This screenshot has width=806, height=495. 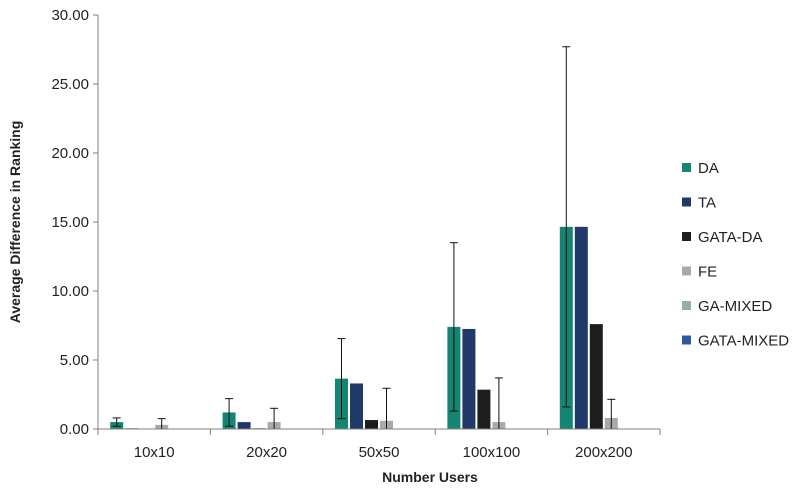 I want to click on x-axis-title: Number Users, so click(x=430, y=477).